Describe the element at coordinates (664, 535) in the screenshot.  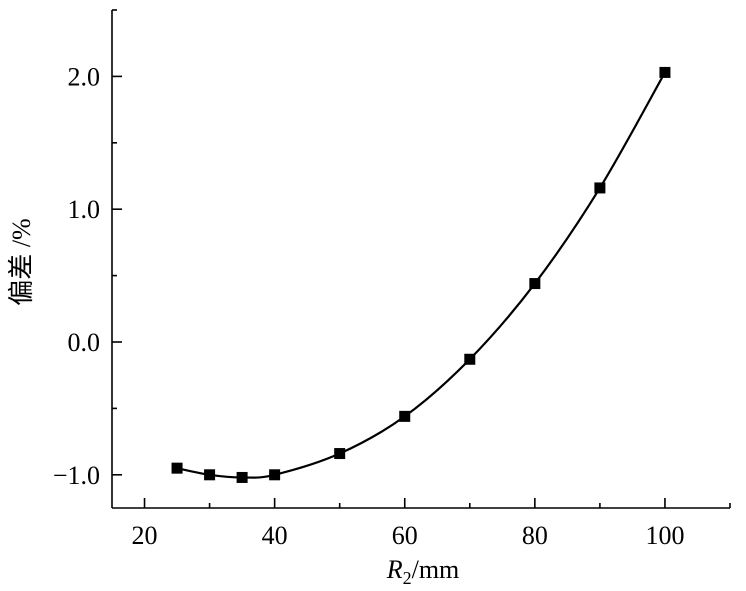
I see `x-tick-label: 100` at that location.